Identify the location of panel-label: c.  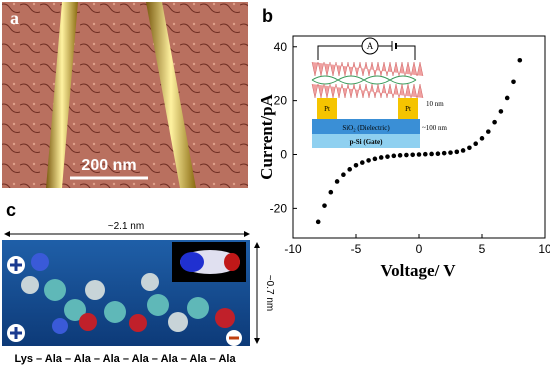
(11, 210).